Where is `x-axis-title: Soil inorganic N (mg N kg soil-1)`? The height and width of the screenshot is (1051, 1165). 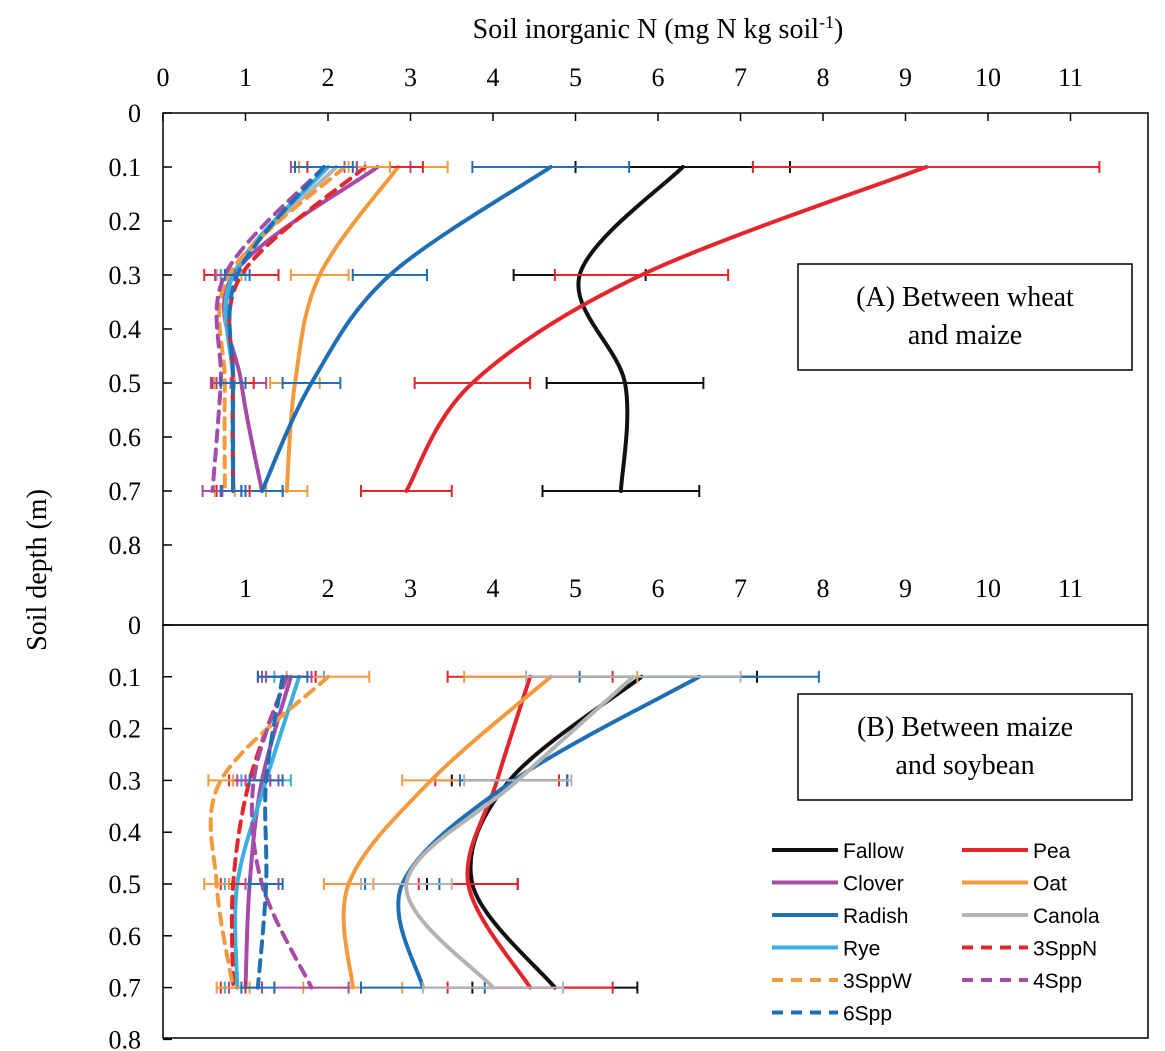
x-axis-title: Soil inorganic N (mg N kg soil-1) is located at coordinates (658, 28).